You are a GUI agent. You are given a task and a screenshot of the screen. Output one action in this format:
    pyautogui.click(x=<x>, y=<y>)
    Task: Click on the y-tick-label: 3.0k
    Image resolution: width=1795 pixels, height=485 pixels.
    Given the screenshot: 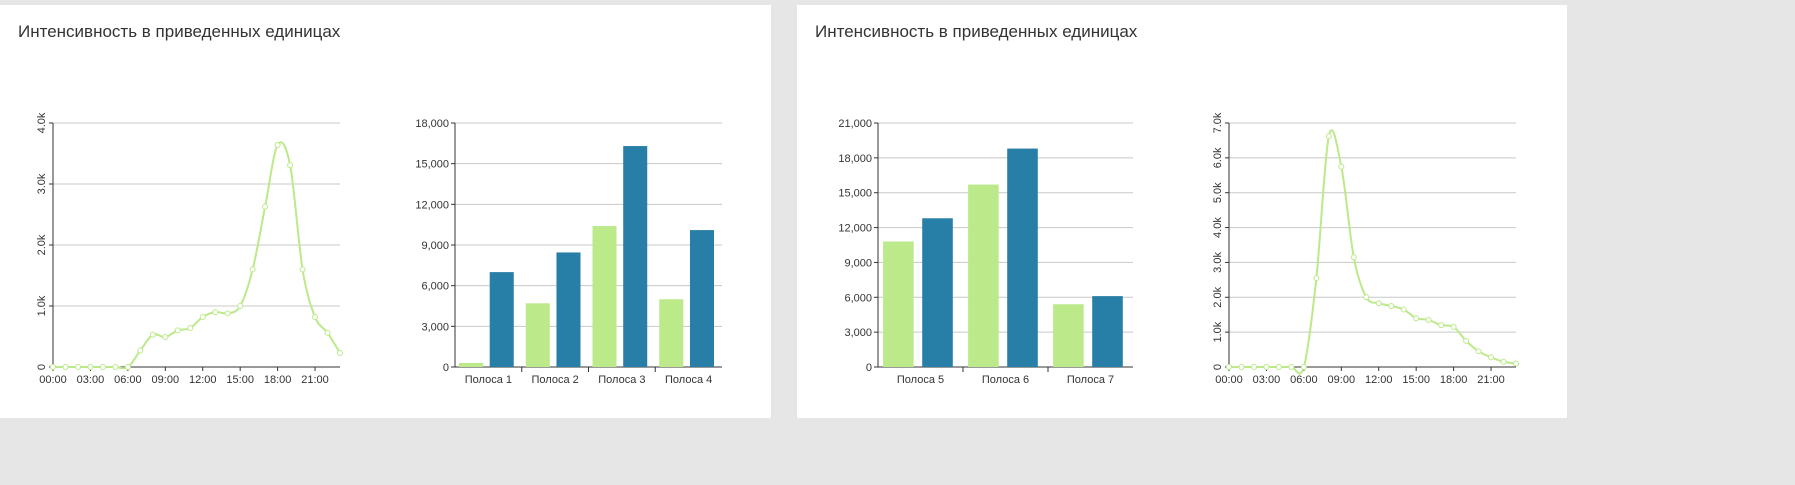 What is the action you would take?
    pyautogui.click(x=1218, y=262)
    